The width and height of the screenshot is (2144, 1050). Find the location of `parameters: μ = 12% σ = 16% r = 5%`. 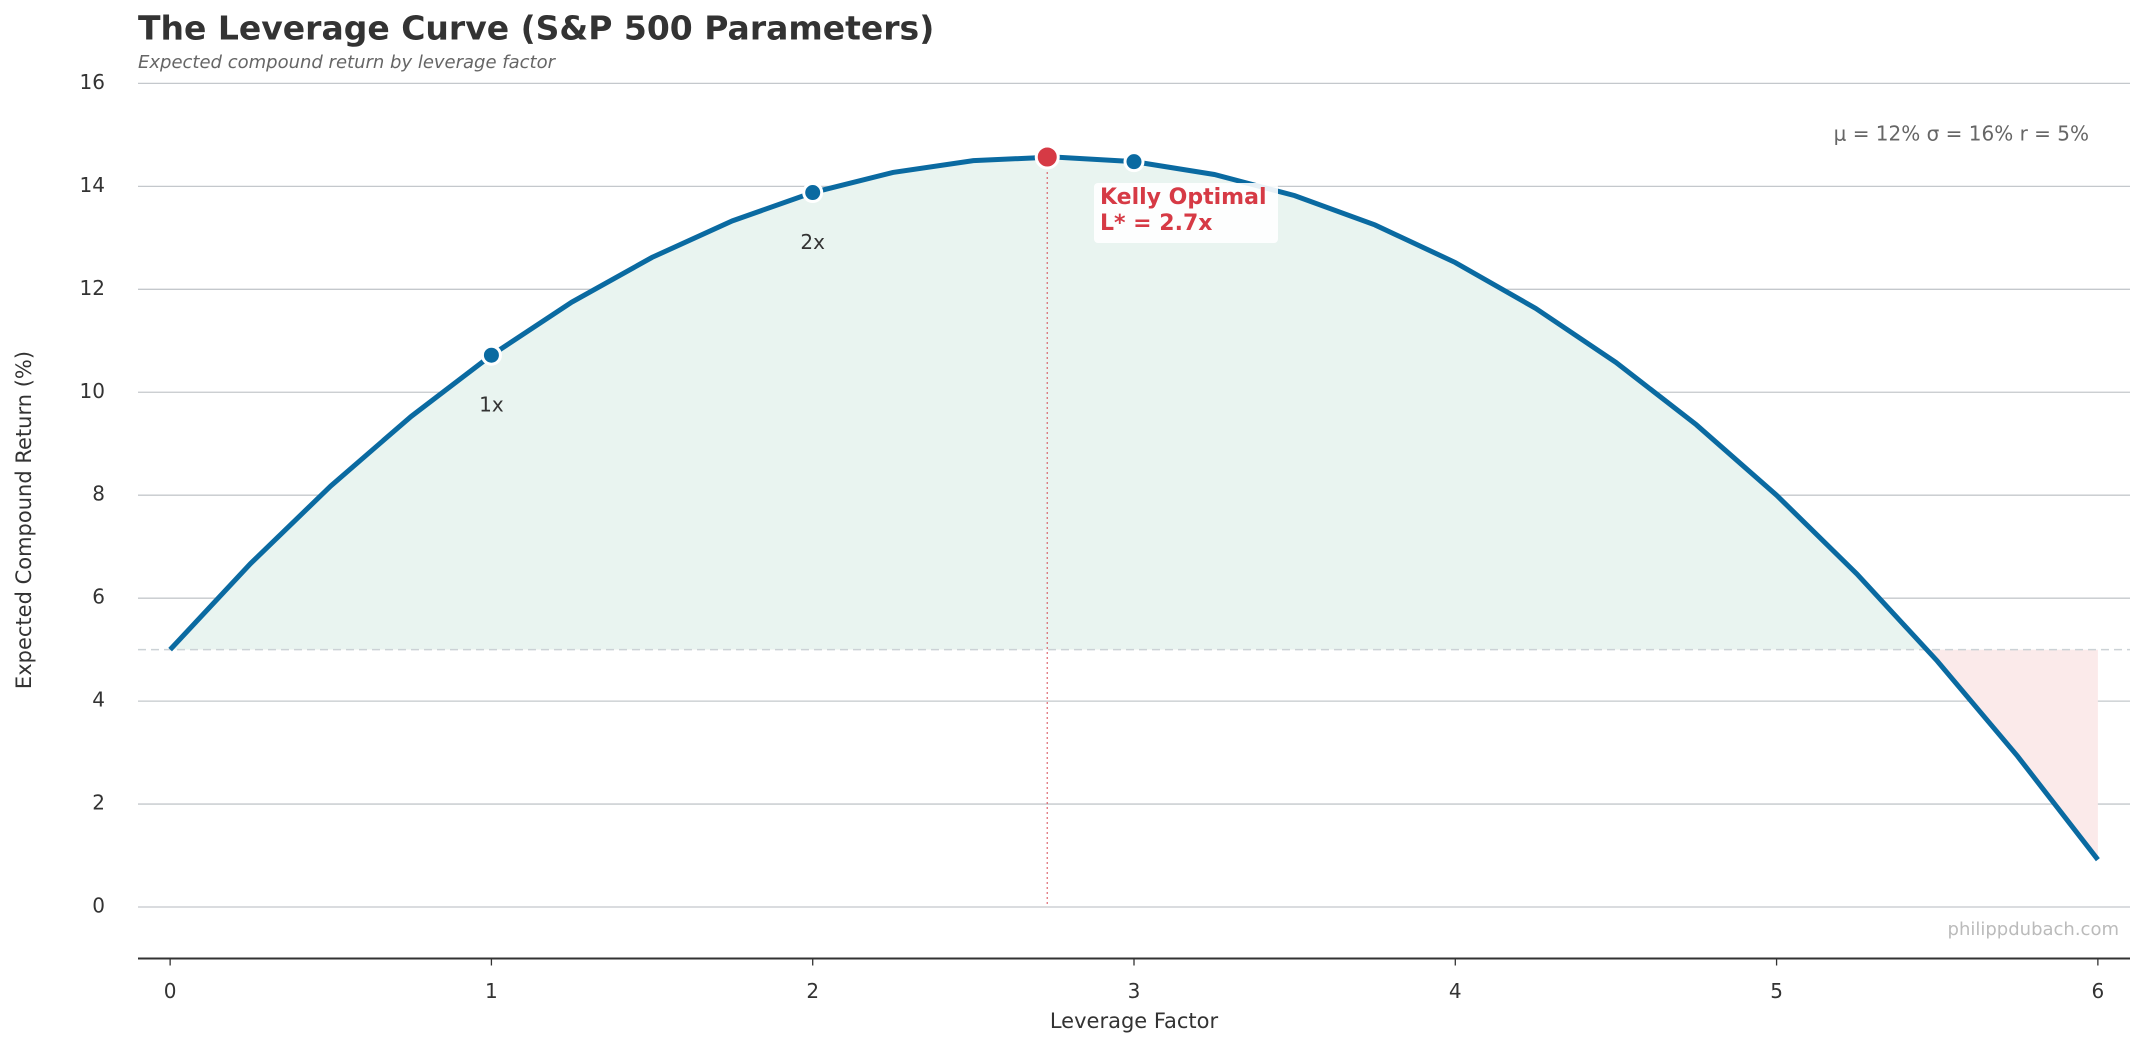

parameters: μ = 12% σ = 16% r = 5% is located at coordinates (1961, 134).